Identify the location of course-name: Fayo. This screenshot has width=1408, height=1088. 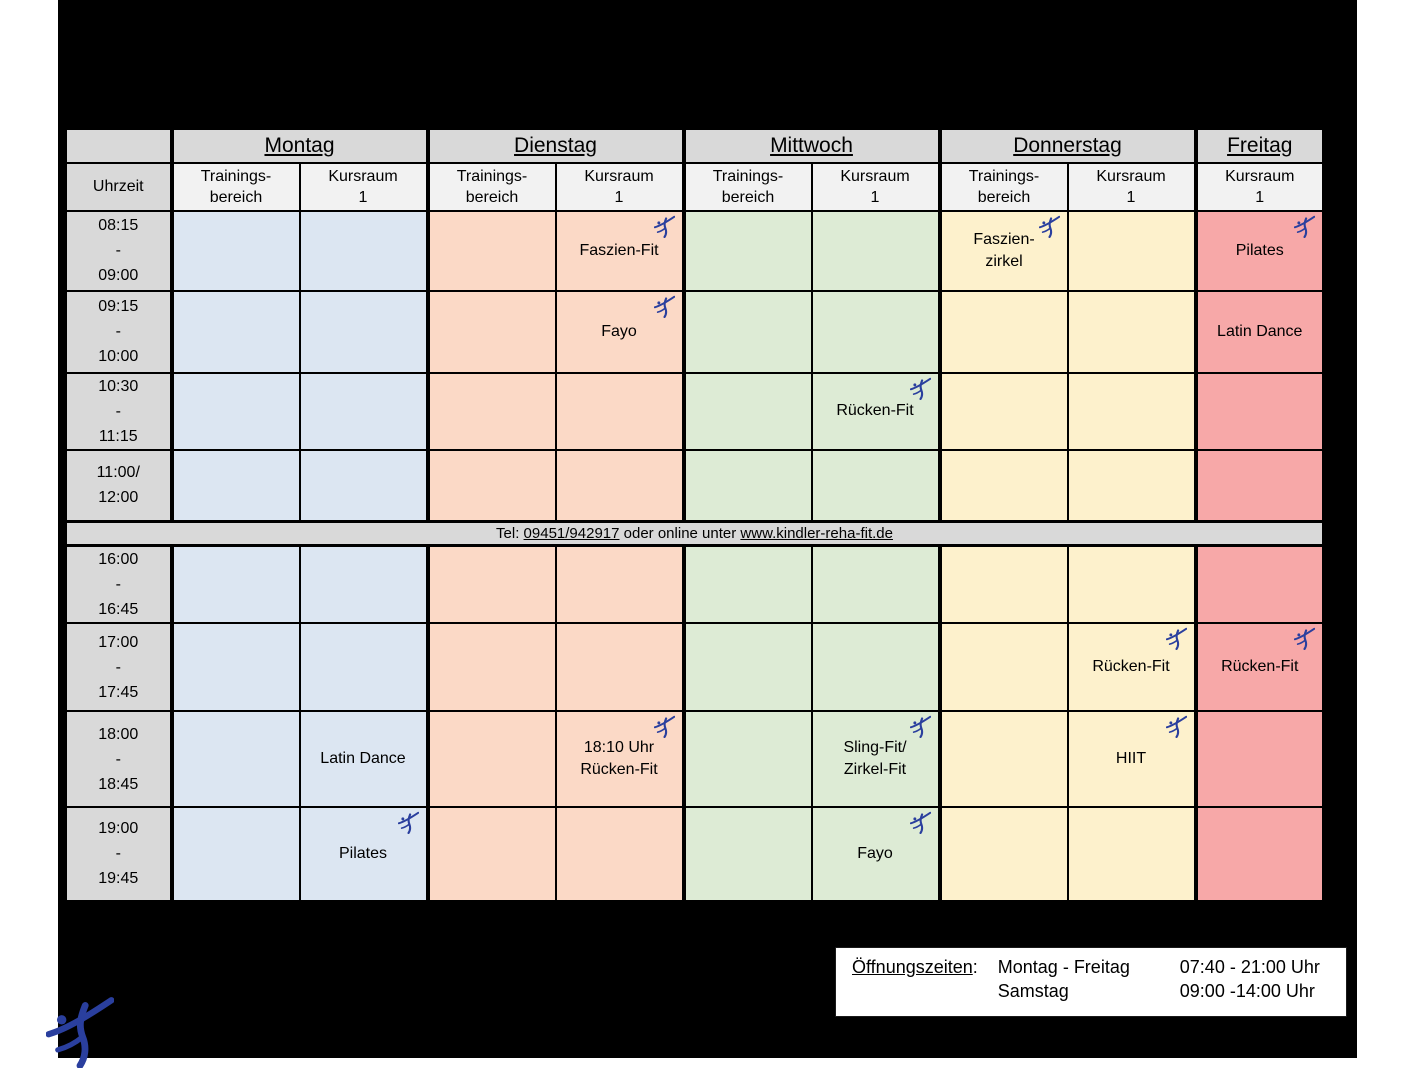
(619, 331).